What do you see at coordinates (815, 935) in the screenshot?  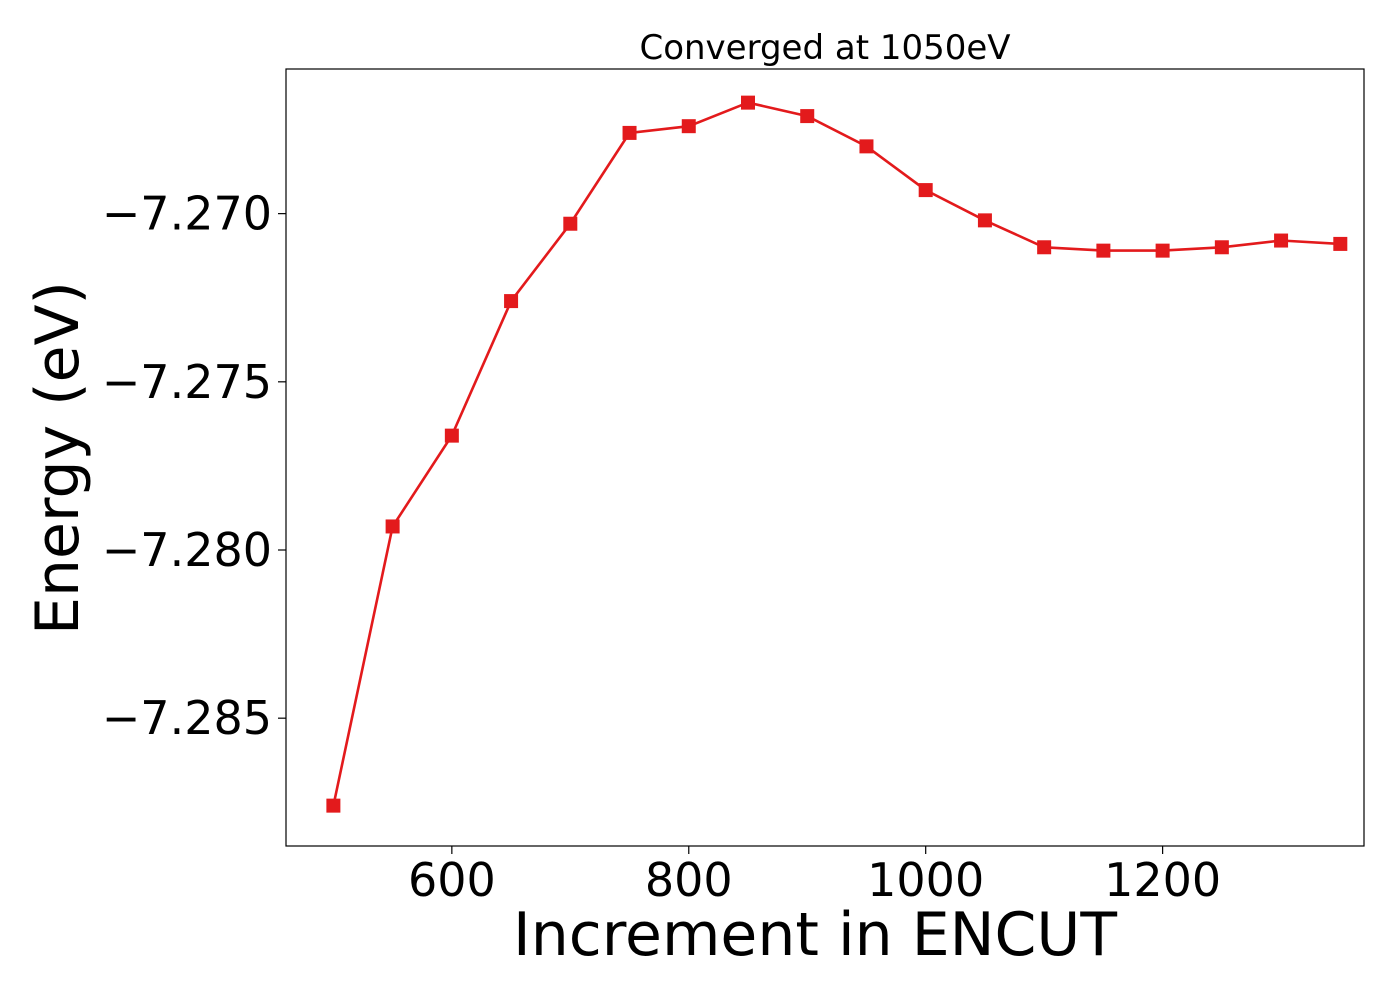 I see `x-axis-label: Increment in ENCUT` at bounding box center [815, 935].